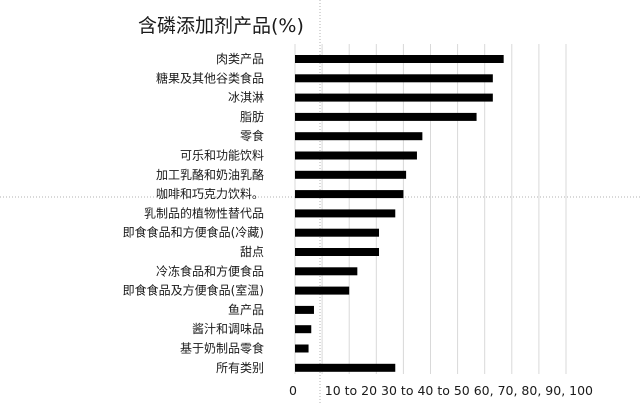  What do you see at coordinates (221, 26) in the screenshot?
I see `chart-title: 含磷添加剂产品(%)` at bounding box center [221, 26].